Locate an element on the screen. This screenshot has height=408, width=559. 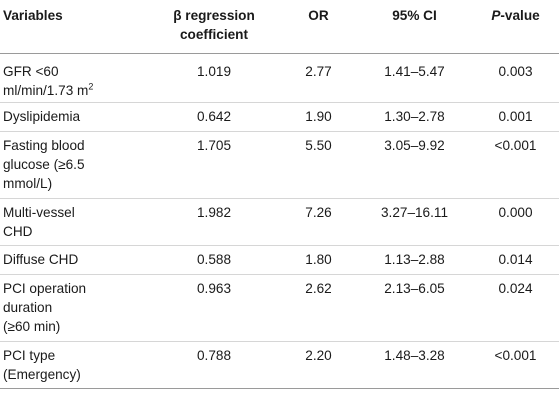
row-variable: Dyslipidemia is located at coordinates (74, 117).